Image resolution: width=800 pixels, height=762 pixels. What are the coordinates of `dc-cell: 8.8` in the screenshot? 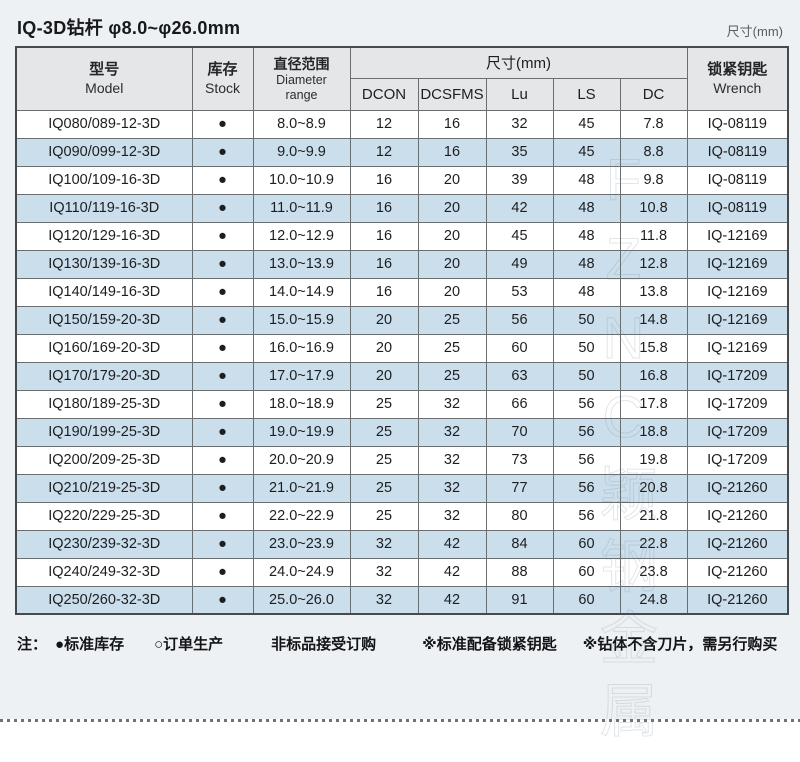 It's located at (653, 152).